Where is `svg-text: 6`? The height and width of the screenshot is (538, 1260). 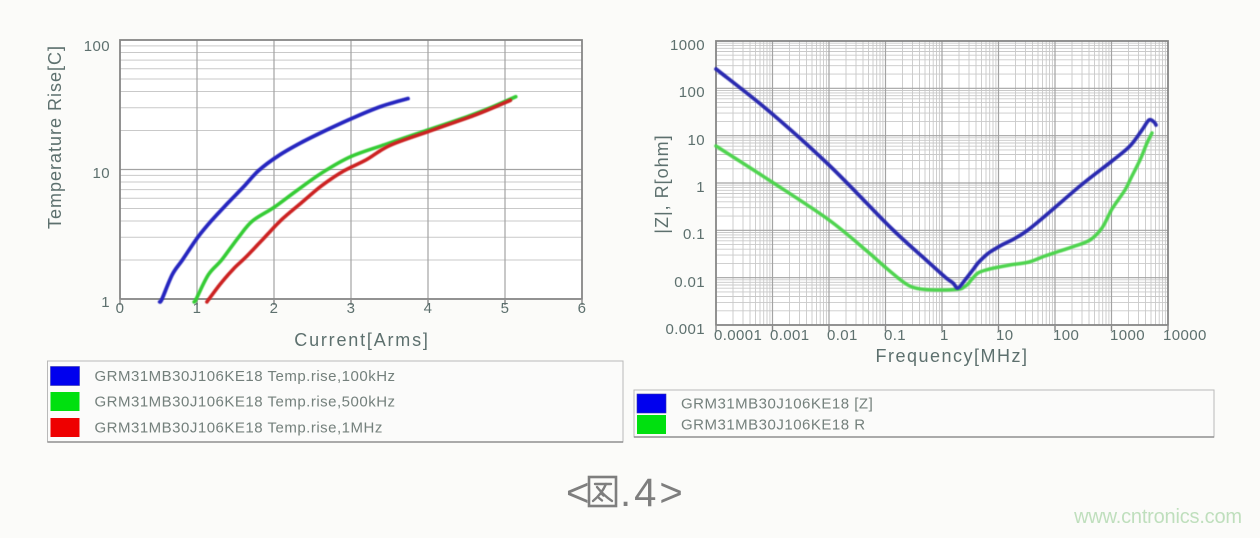
svg-text: 6 is located at coordinates (582, 308).